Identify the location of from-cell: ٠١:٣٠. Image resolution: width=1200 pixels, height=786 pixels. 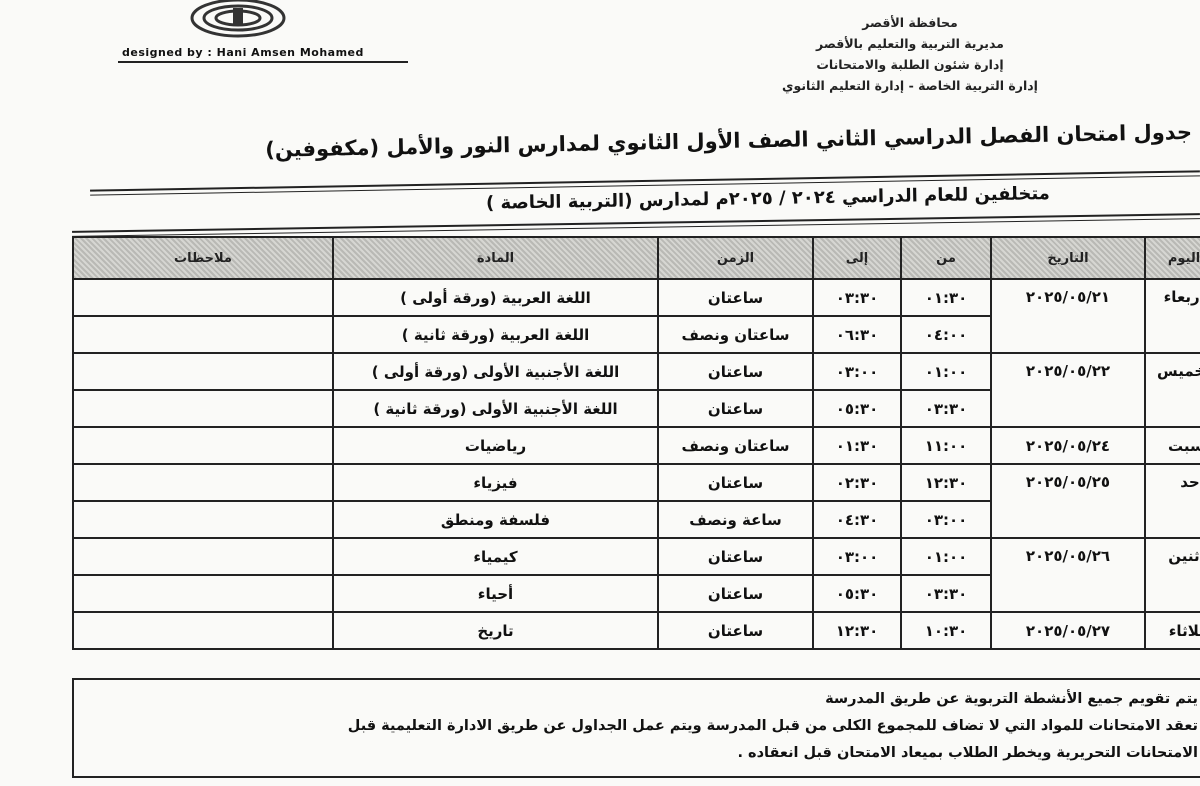
(946, 297).